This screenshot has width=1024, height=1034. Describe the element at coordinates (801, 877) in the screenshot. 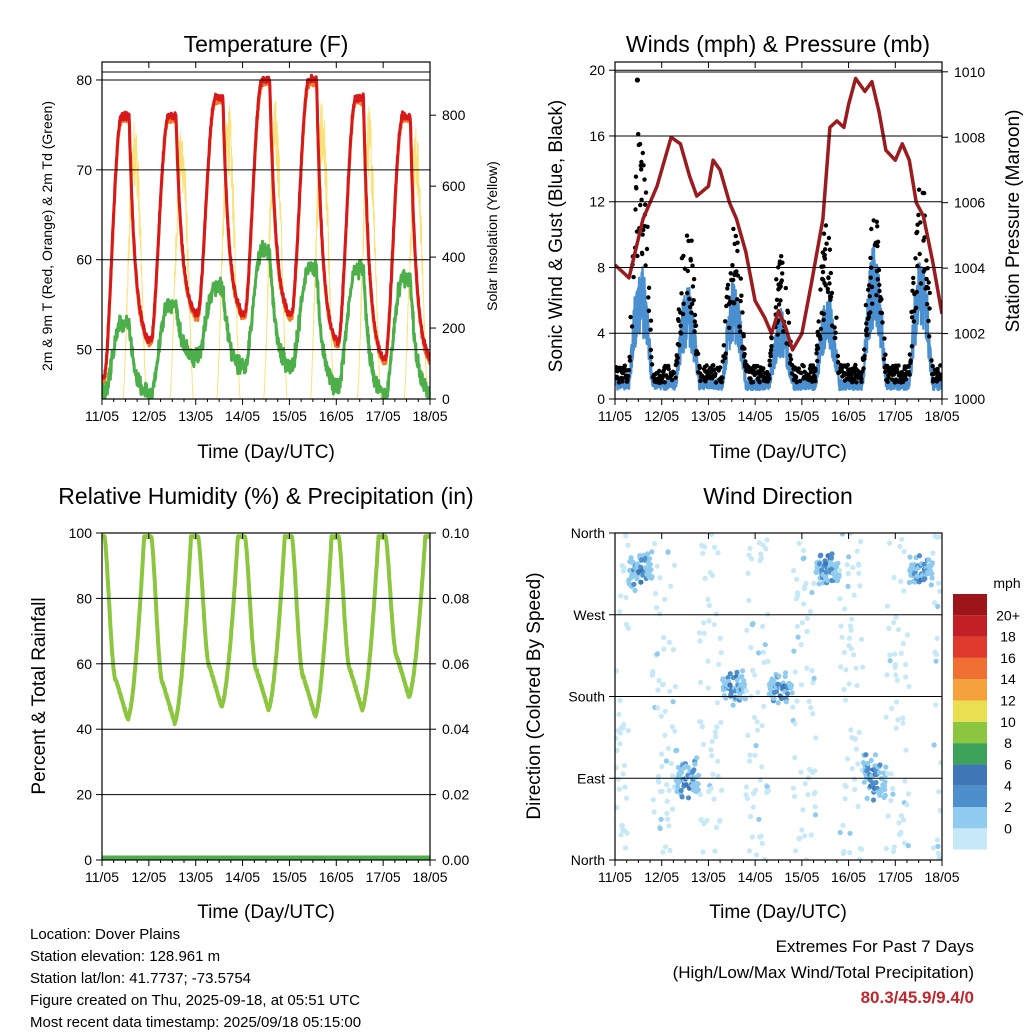

I see `direction-x-tick-label: 15/05` at that location.